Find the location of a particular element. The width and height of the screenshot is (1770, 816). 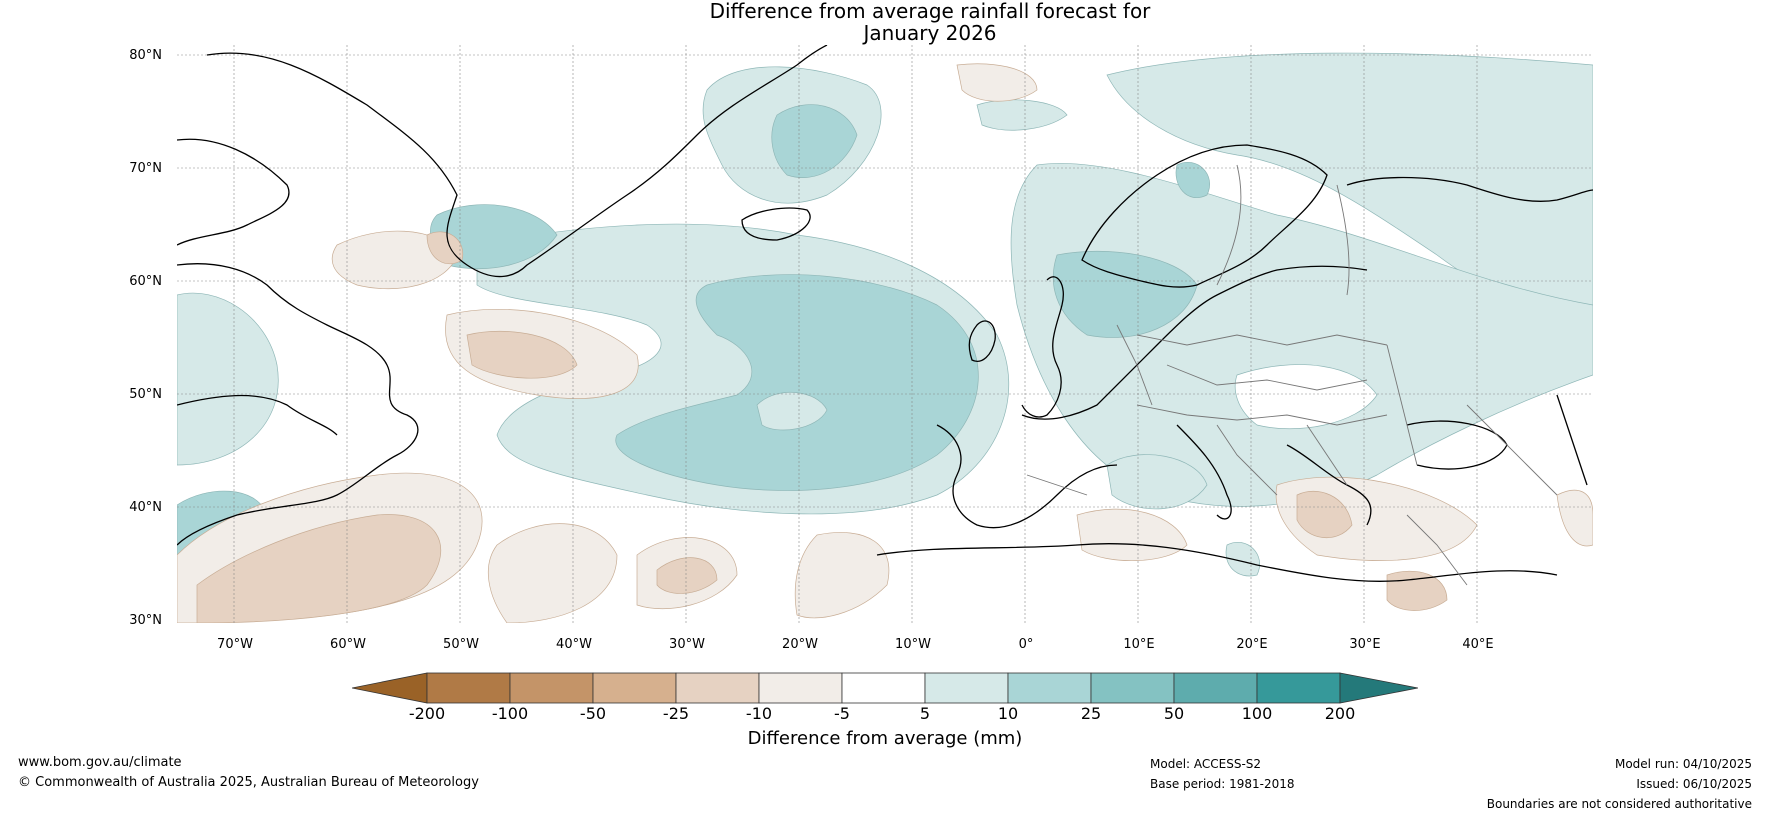

lon-label-20w: 20°W is located at coordinates (800, 644).